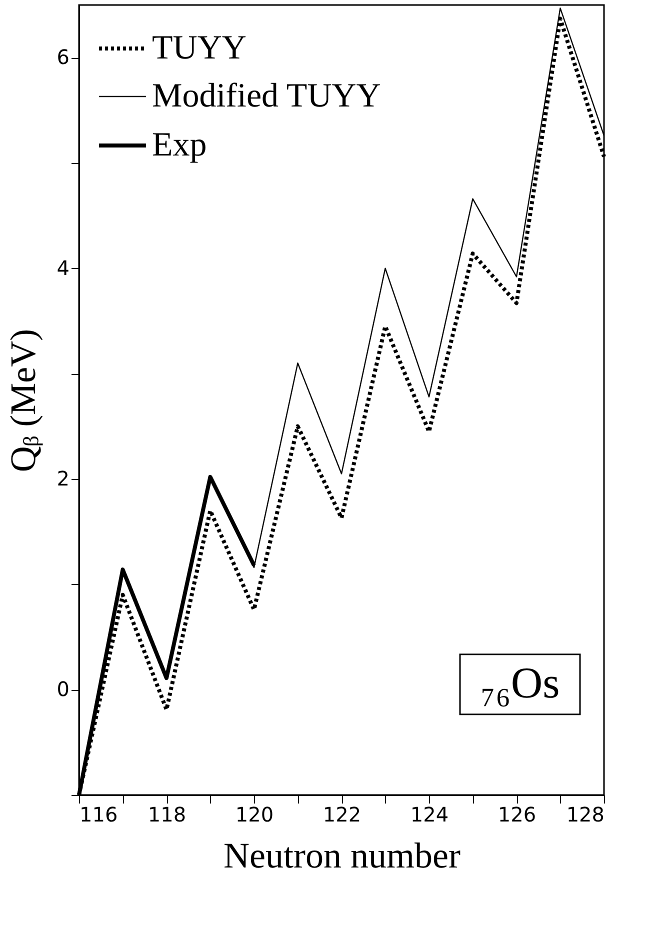 This screenshot has height=928, width=665. What do you see at coordinates (199, 48) in the screenshot?
I see `legend-label: TUYY` at bounding box center [199, 48].